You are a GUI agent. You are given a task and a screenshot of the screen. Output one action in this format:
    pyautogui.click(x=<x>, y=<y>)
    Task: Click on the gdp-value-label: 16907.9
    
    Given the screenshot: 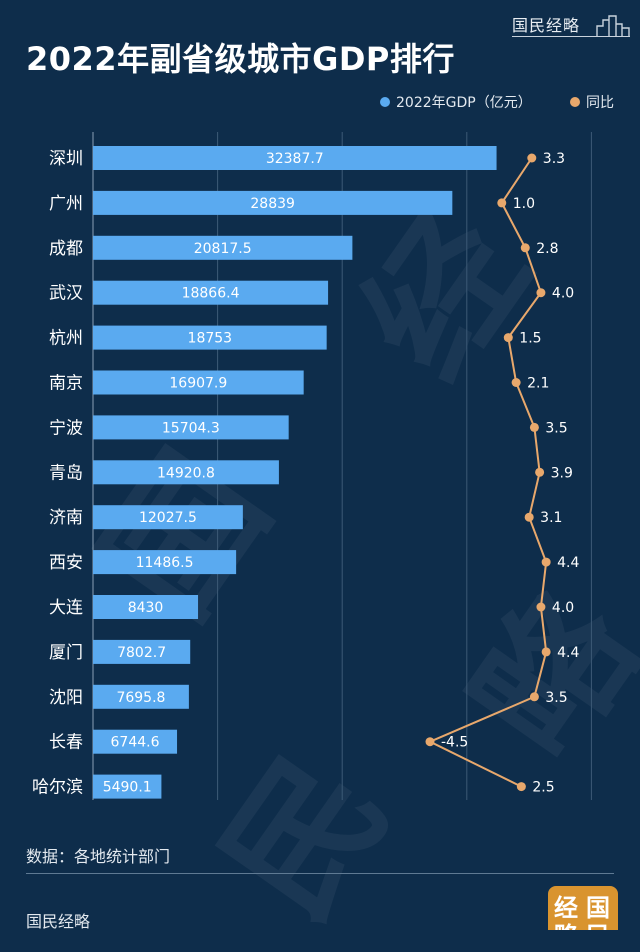 What is the action you would take?
    pyautogui.click(x=198, y=384)
    